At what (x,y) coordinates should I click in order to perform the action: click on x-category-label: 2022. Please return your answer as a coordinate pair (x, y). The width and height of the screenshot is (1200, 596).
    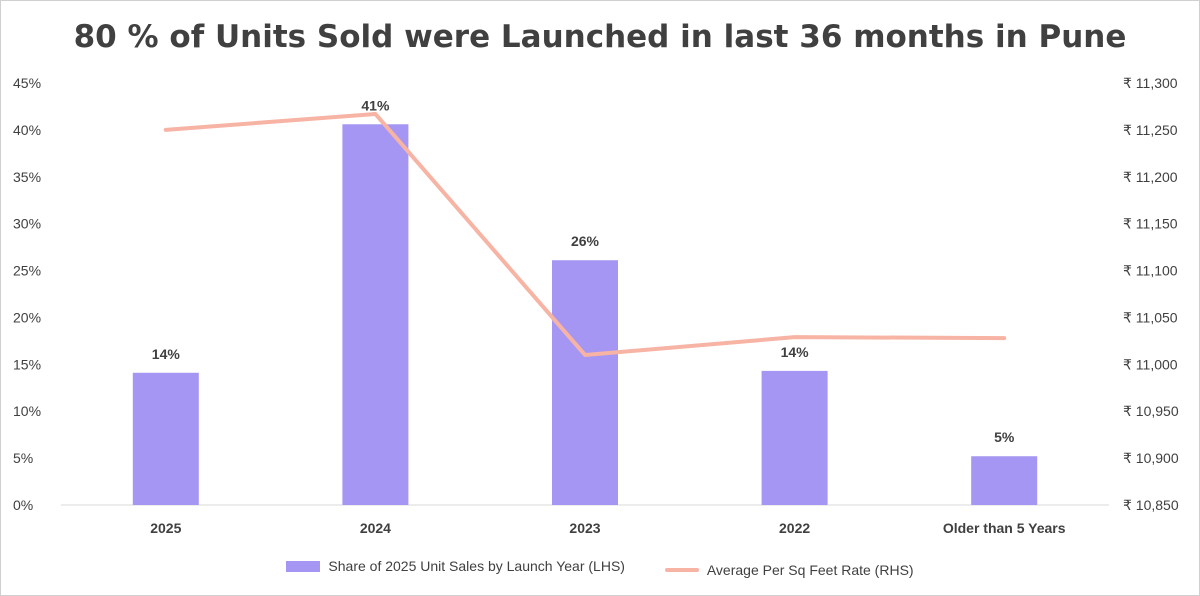
    Looking at the image, I should click on (794, 528).